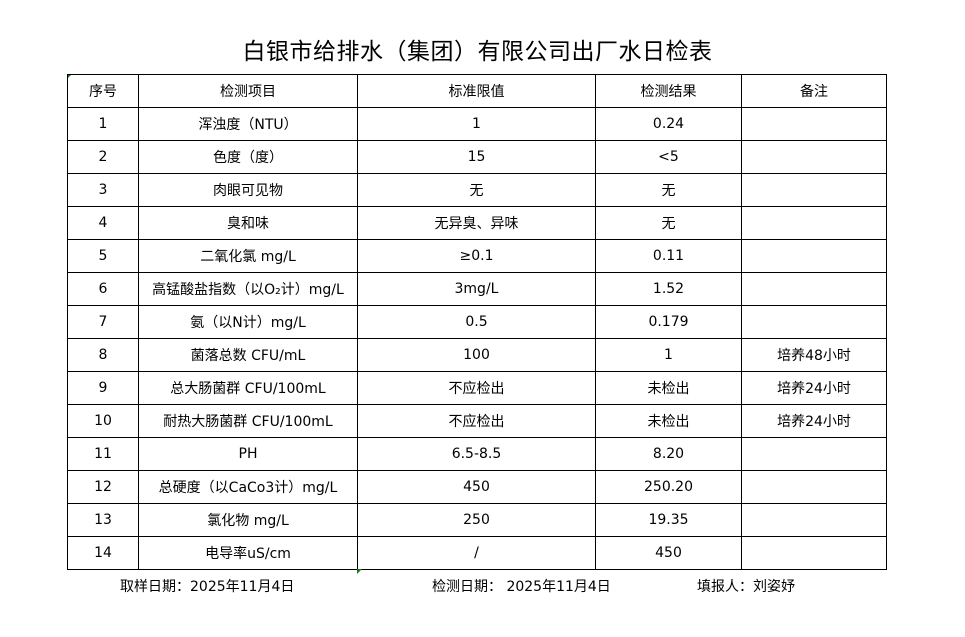 The height and width of the screenshot is (637, 965). Describe the element at coordinates (248, 421) in the screenshot. I see `test-item: 耐热大肠菌群 CFU/100mL` at that location.